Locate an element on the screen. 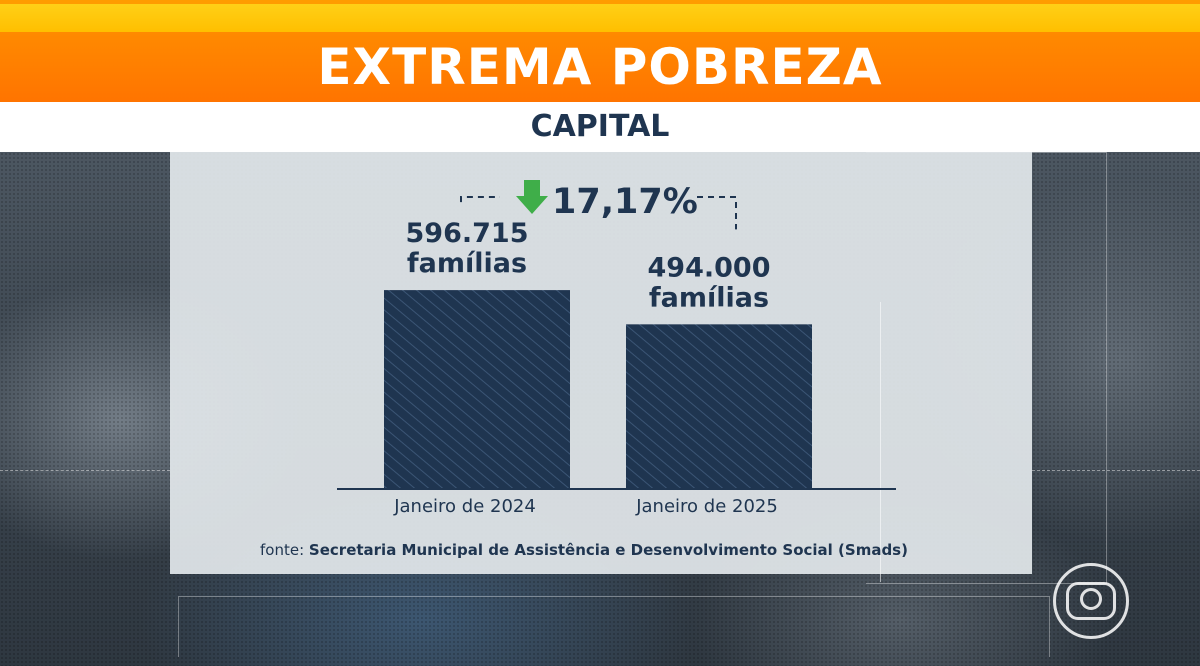  logo-screen-shape is located at coordinates (1091, 601).